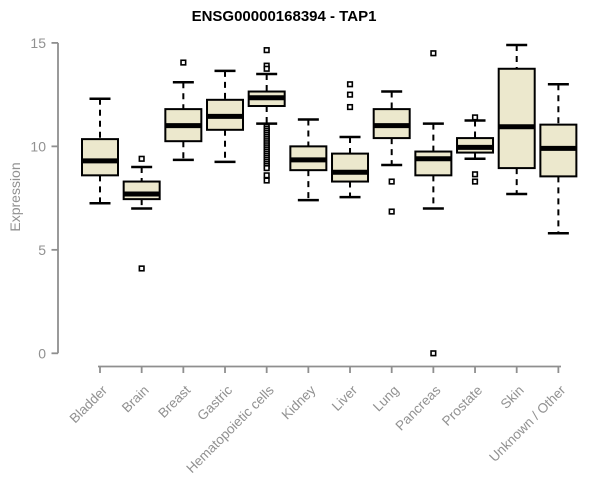  I want to click on y-axis: 15 10 5 0 Expression, so click(33, 198).